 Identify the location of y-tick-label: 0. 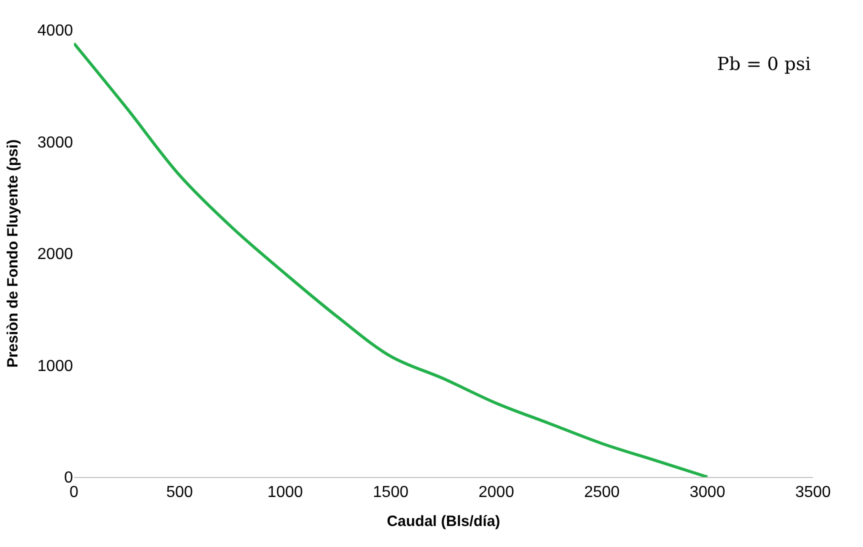
(69, 478).